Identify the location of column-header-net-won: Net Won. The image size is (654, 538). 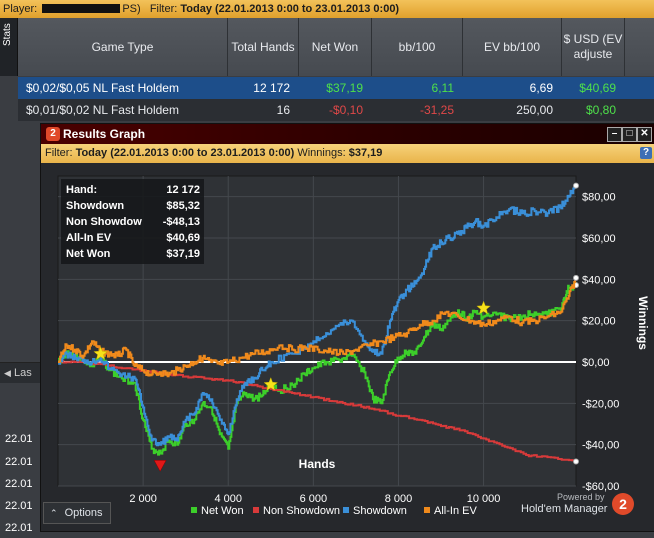
(335, 47).